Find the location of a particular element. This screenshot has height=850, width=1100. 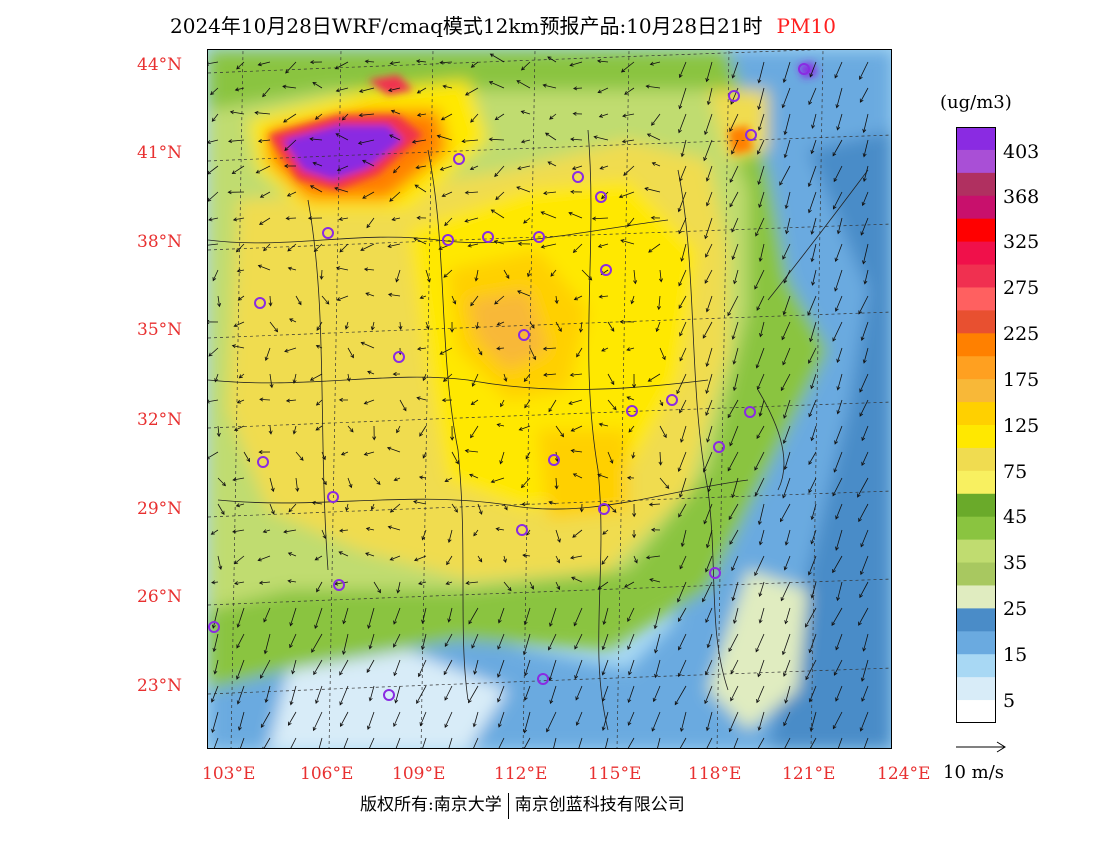

parallel-line is located at coordinates (549, 325).